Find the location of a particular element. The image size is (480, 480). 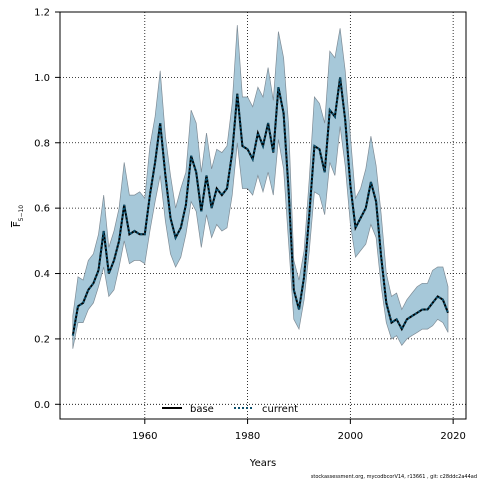

x-axis-title: Years is located at coordinates (262, 463).